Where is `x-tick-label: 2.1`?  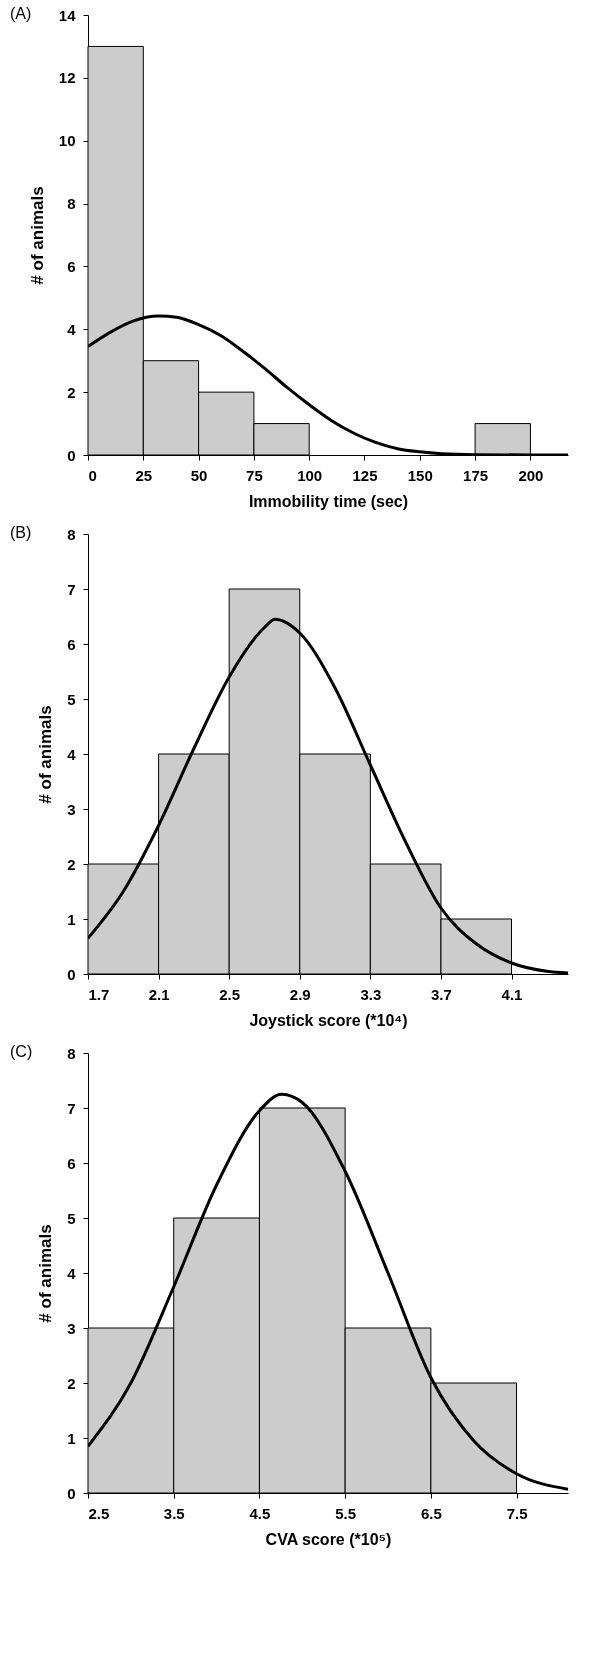
x-tick-label: 2.1 is located at coordinates (159, 994).